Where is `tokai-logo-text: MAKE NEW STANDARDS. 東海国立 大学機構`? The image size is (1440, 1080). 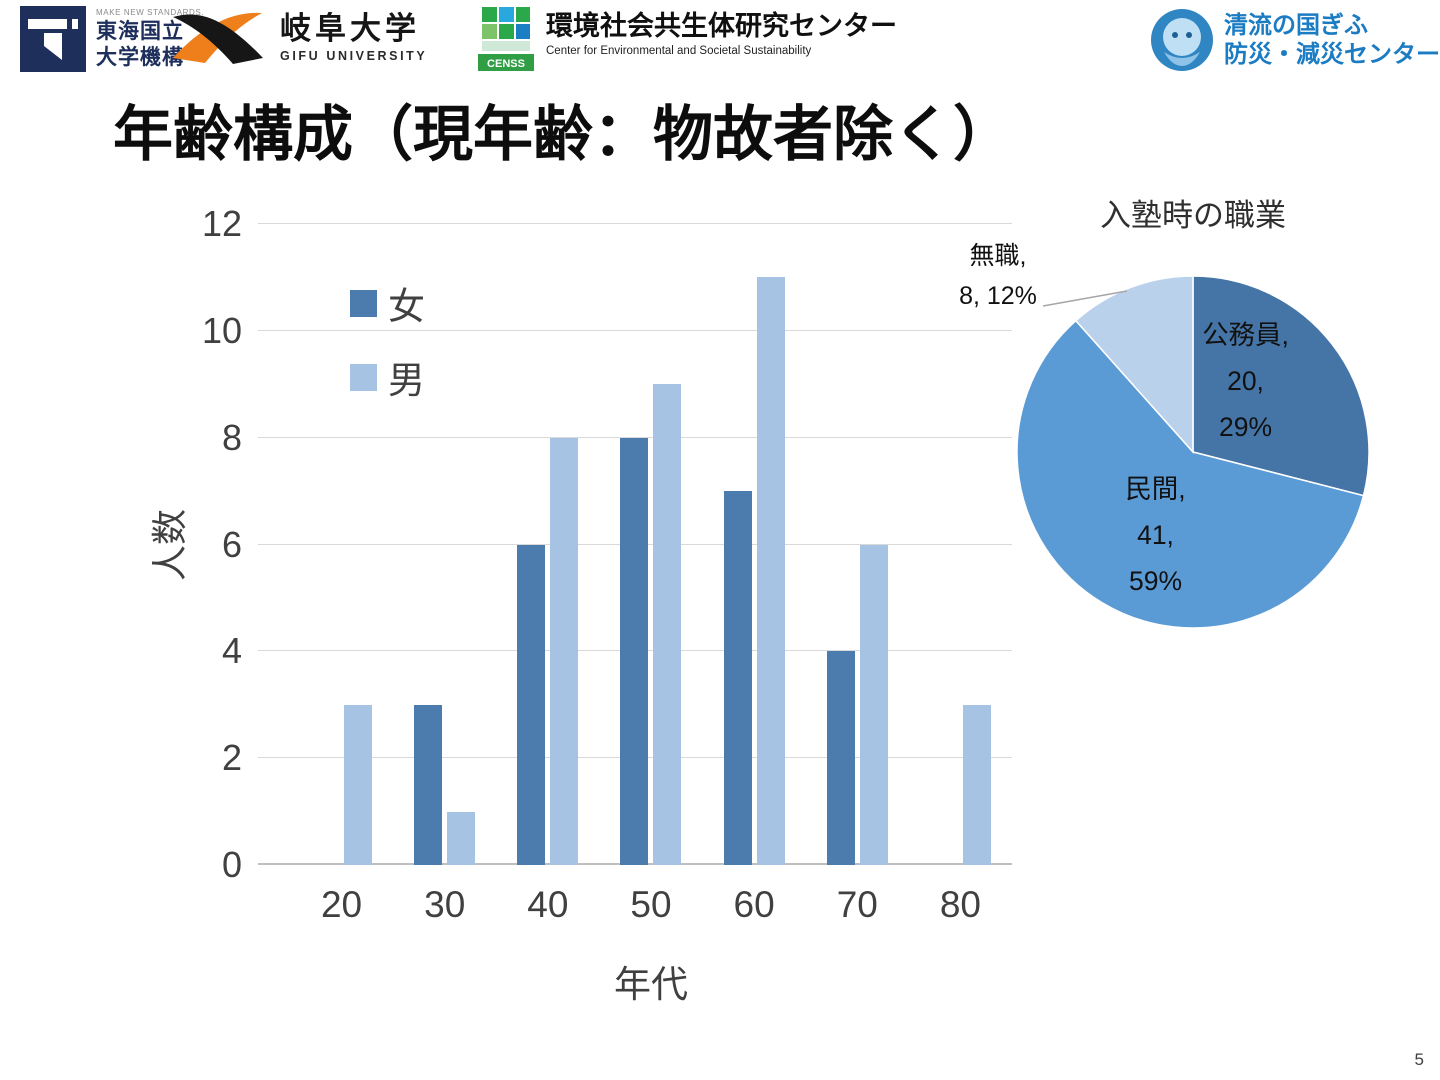
tokai-logo-text: MAKE NEW STANDARDS. 東海国立 大学機構 is located at coordinates (150, 39).